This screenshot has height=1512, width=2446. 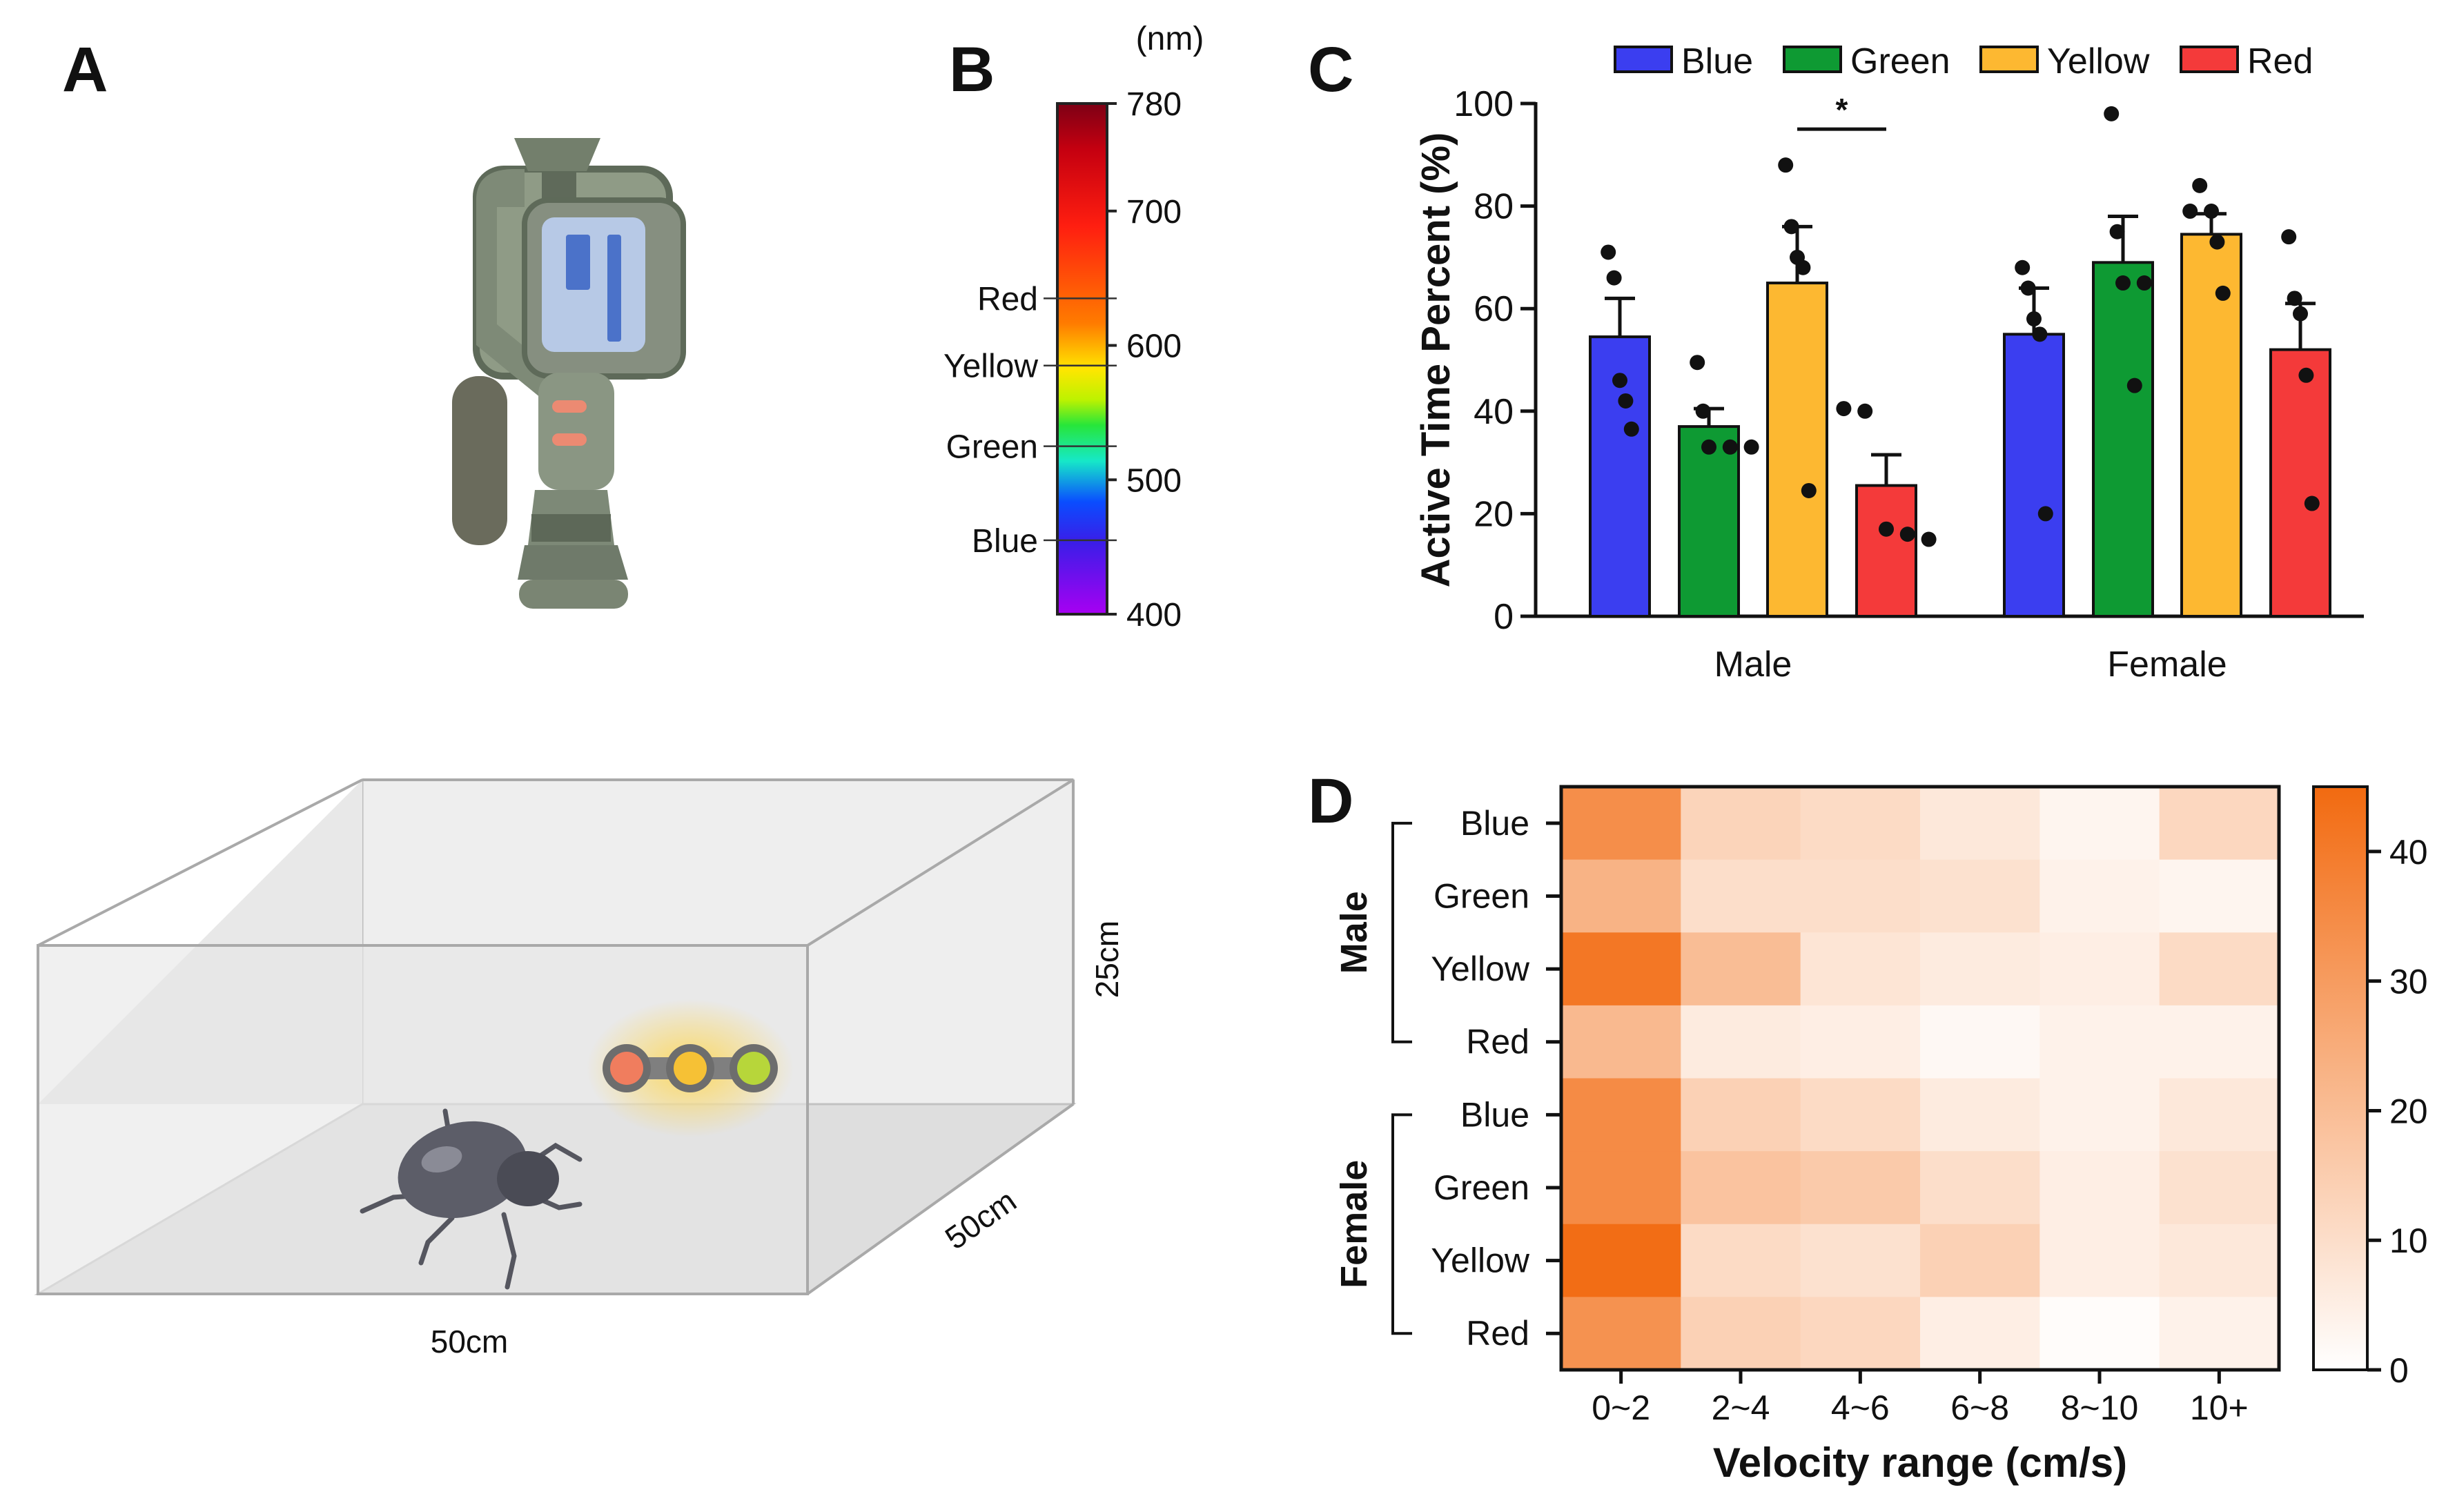 What do you see at coordinates (1860, 1407) in the screenshot?
I see `column-label: 4~6` at bounding box center [1860, 1407].